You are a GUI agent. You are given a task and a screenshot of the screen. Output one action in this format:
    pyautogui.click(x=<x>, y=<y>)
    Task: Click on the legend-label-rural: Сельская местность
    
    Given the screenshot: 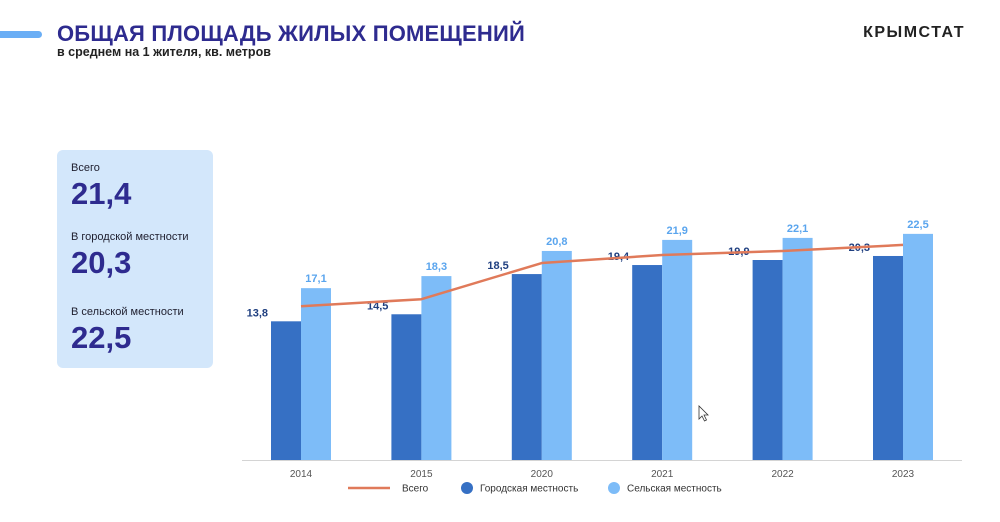 What is the action you would take?
    pyautogui.click(x=674, y=489)
    